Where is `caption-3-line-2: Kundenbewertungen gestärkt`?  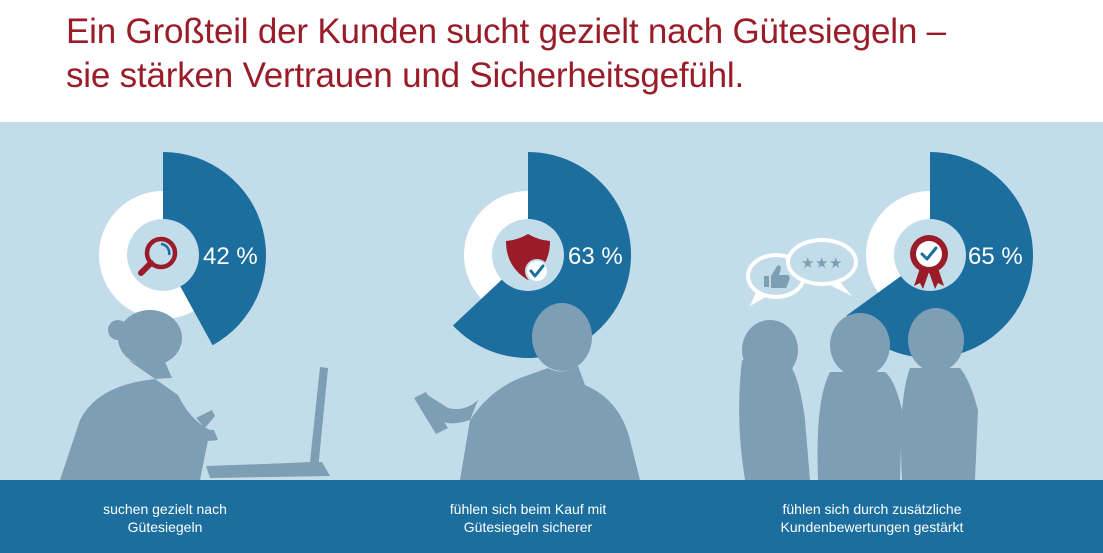 caption-3-line-2: Kundenbewertungen gestärkt is located at coordinates (872, 527).